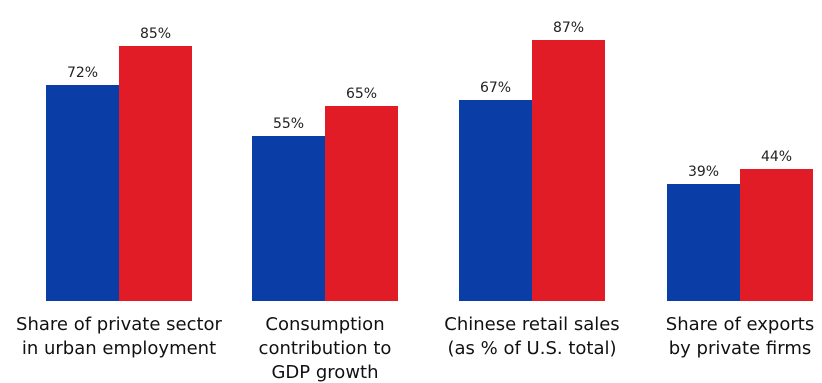 The width and height of the screenshot is (822, 383). I want to click on data-label-red-1: 85%, so click(155, 34).